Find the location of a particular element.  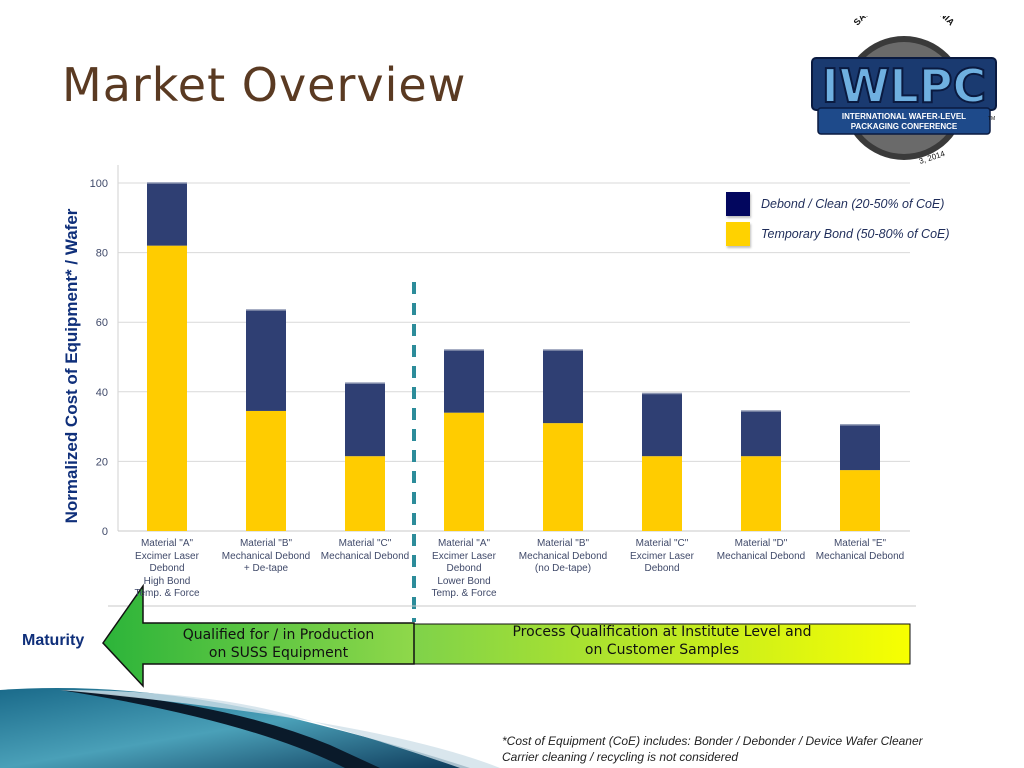

legend-label-debond: Debond / Clean (20-50% of CoE) is located at coordinates (853, 204).